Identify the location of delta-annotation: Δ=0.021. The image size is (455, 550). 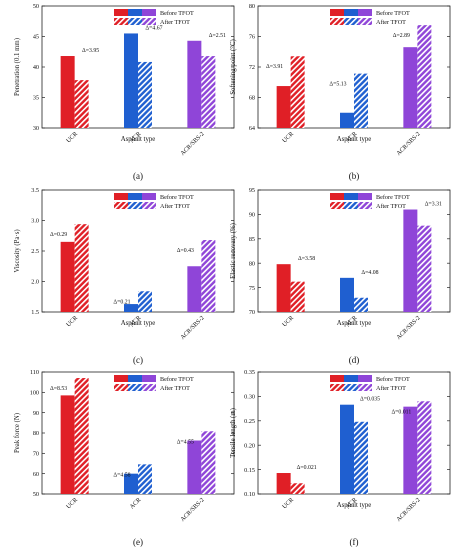
(307, 468).